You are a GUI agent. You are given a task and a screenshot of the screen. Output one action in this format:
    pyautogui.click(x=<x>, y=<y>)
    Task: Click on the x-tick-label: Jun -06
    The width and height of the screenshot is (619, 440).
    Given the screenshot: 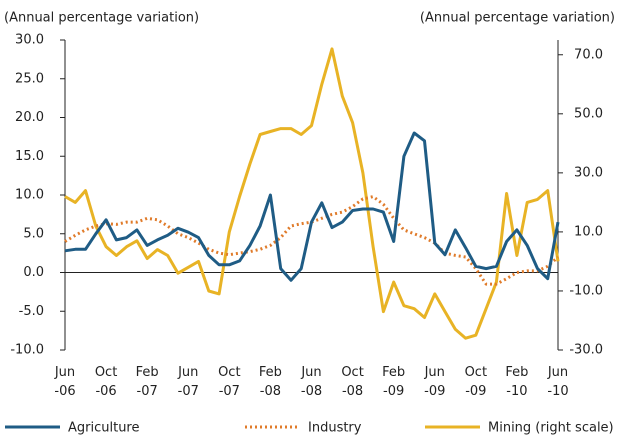 What is the action you would take?
    pyautogui.click(x=65, y=382)
    